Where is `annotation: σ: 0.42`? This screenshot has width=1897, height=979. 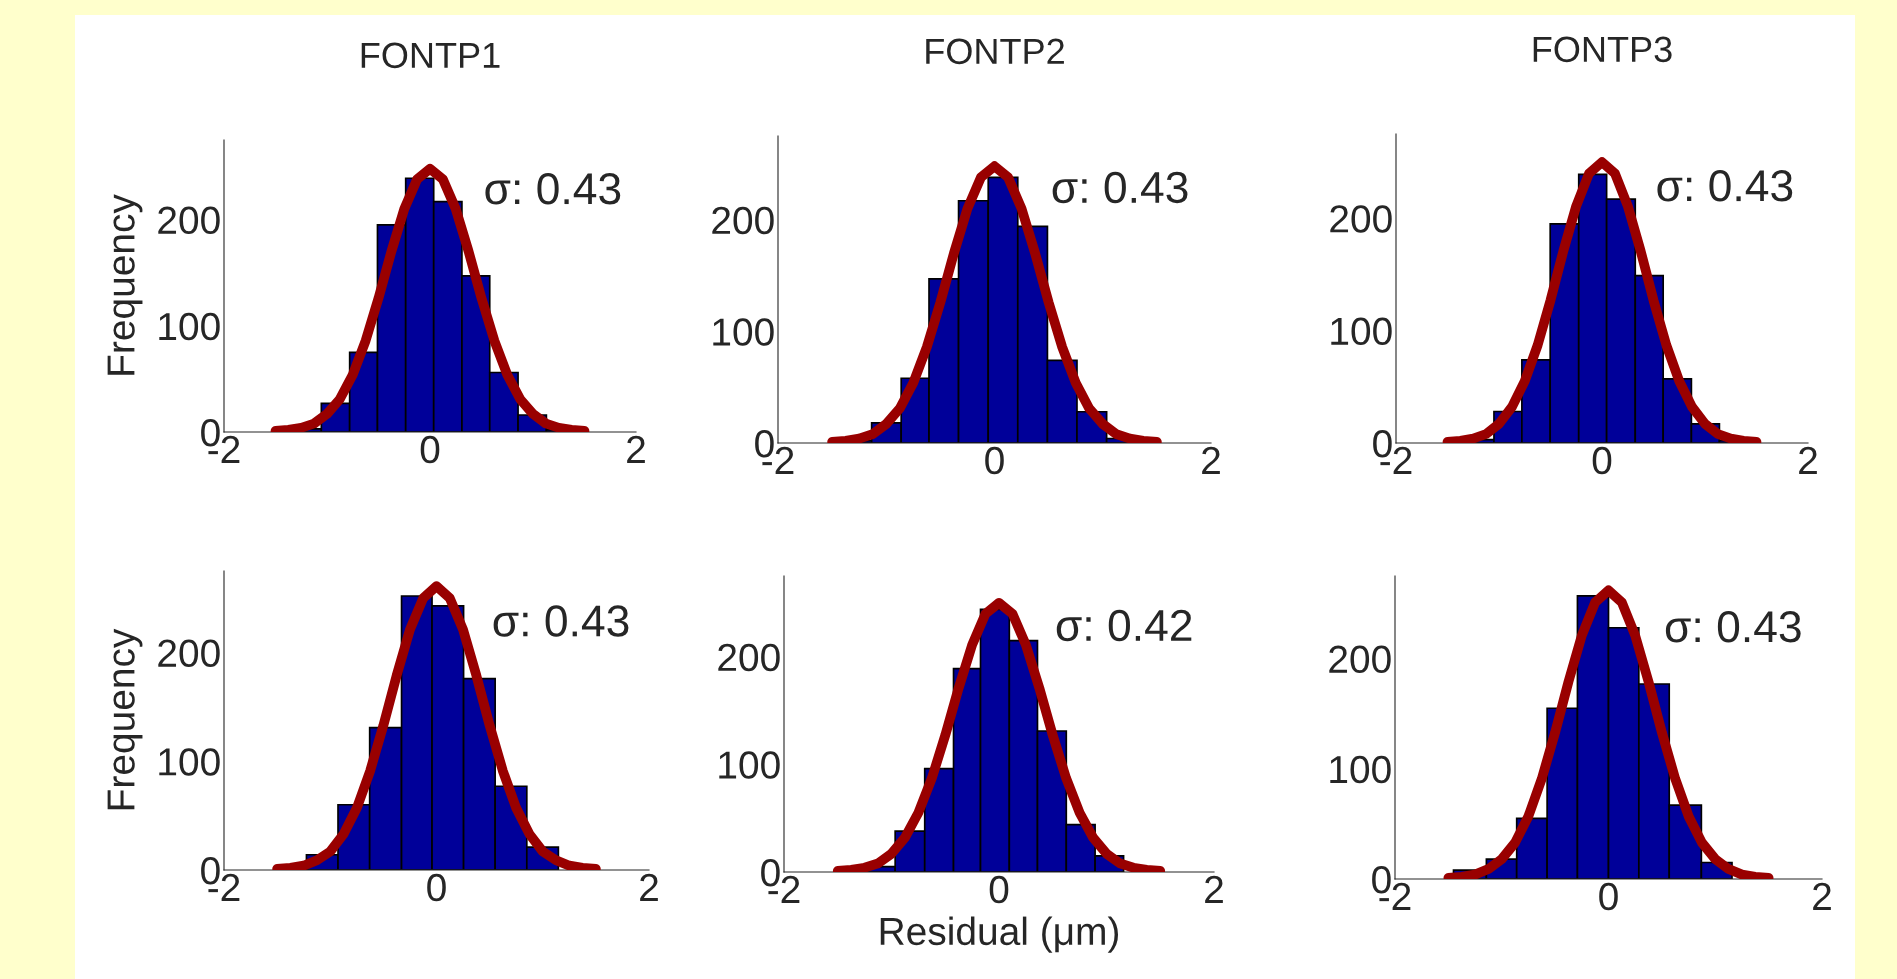 annotation: σ: 0.42 is located at coordinates (1124, 625).